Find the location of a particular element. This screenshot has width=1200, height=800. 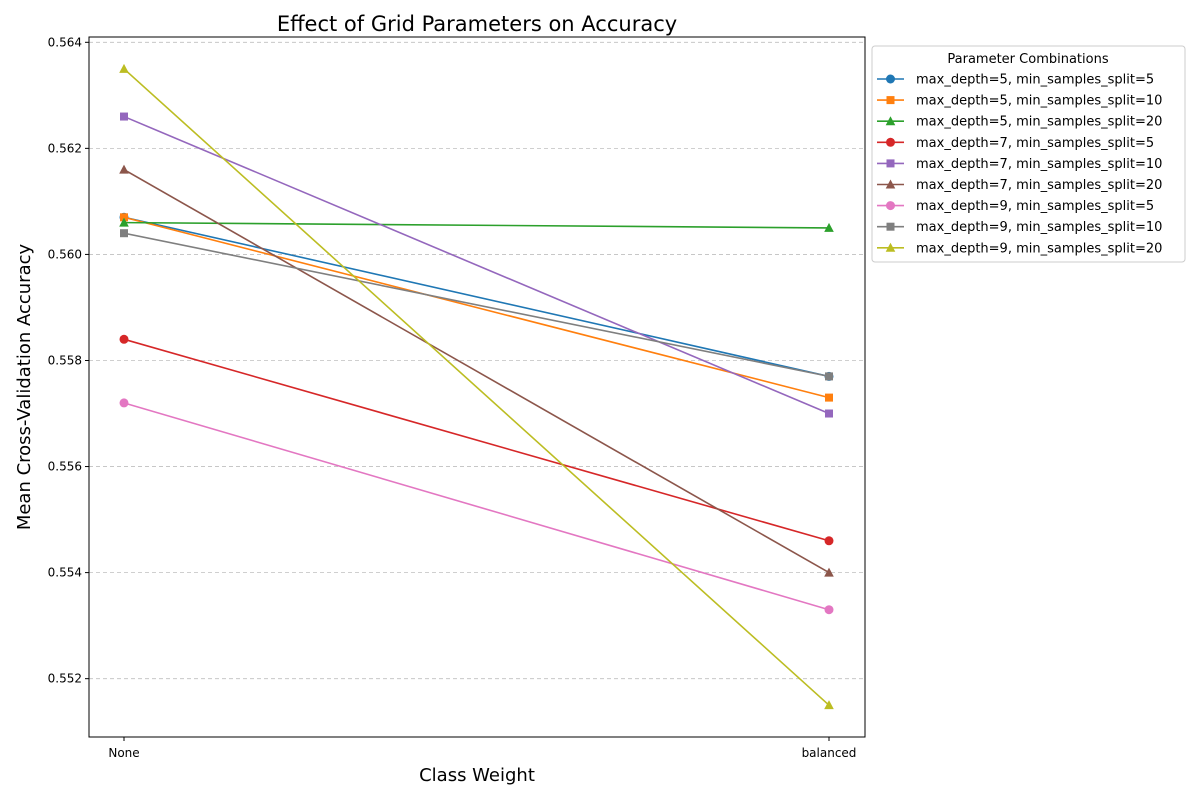

legend-item: max_depth=5, min_samples_split=10 is located at coordinates (1019, 101).